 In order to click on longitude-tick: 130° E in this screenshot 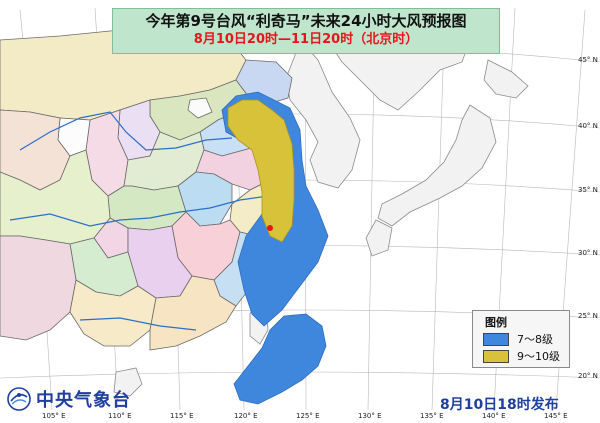, I will do `click(370, 416)`.